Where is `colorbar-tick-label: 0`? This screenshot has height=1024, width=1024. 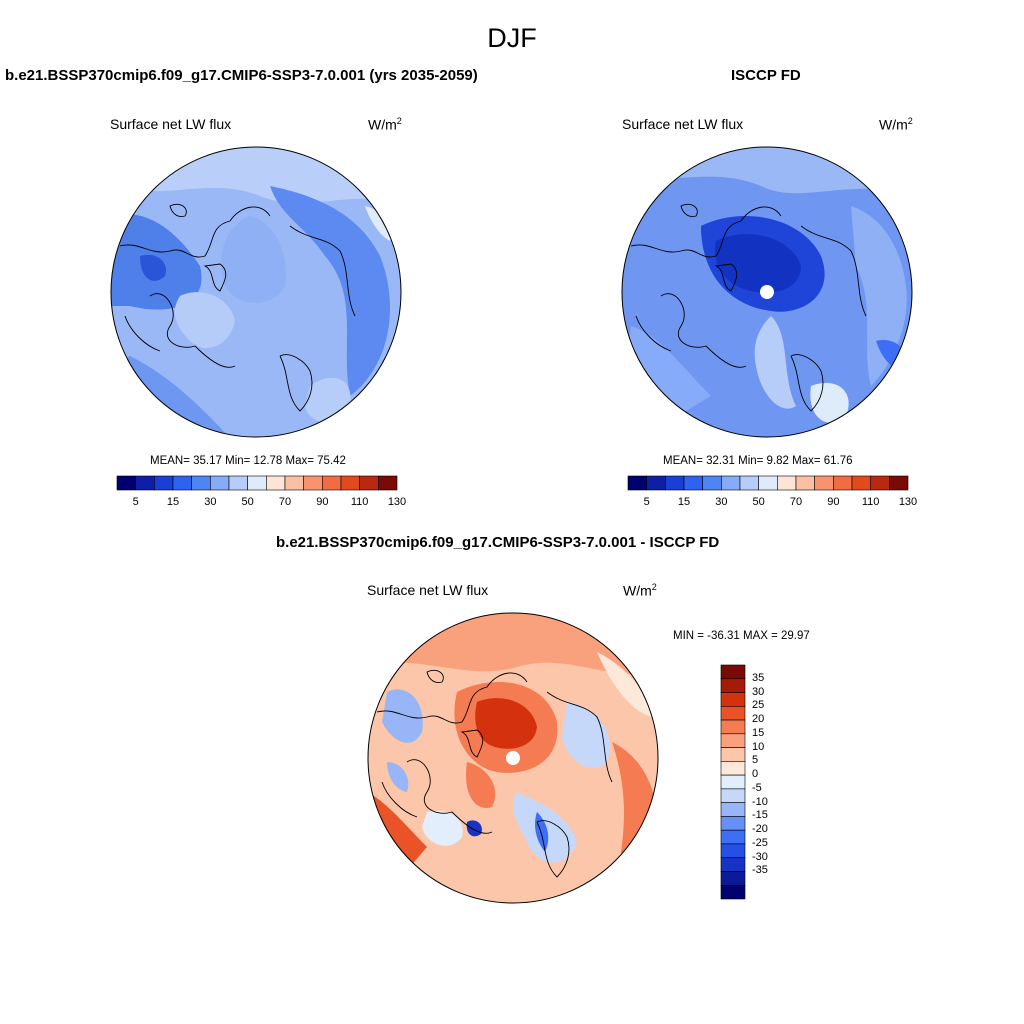
colorbar-tick-label: 0 is located at coordinates (755, 774).